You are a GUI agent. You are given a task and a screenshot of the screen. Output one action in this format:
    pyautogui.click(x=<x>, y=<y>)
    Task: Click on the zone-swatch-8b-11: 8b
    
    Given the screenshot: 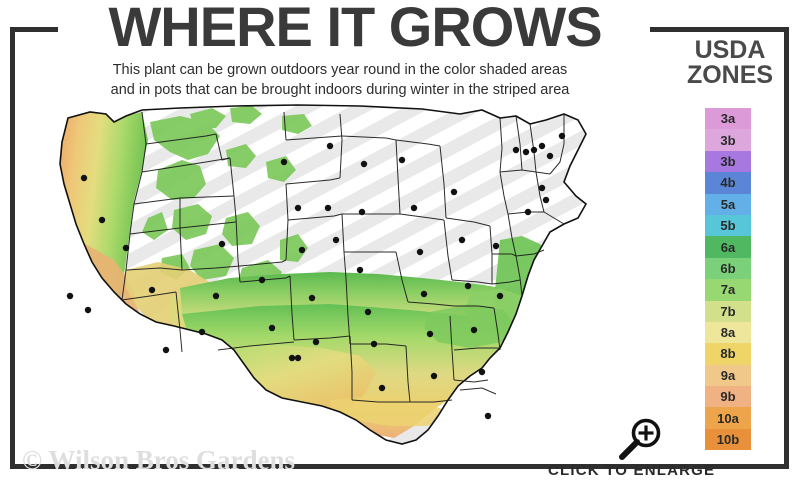 What is the action you would take?
    pyautogui.click(x=728, y=354)
    